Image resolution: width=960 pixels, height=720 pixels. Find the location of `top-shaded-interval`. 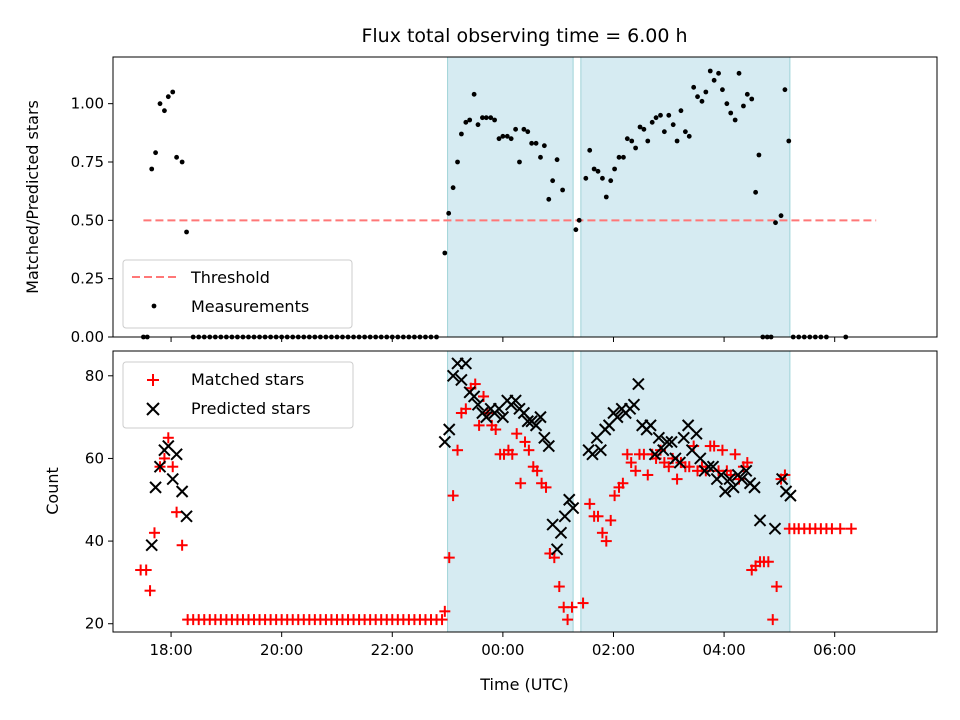

top-shaded-interval is located at coordinates (510, 197).